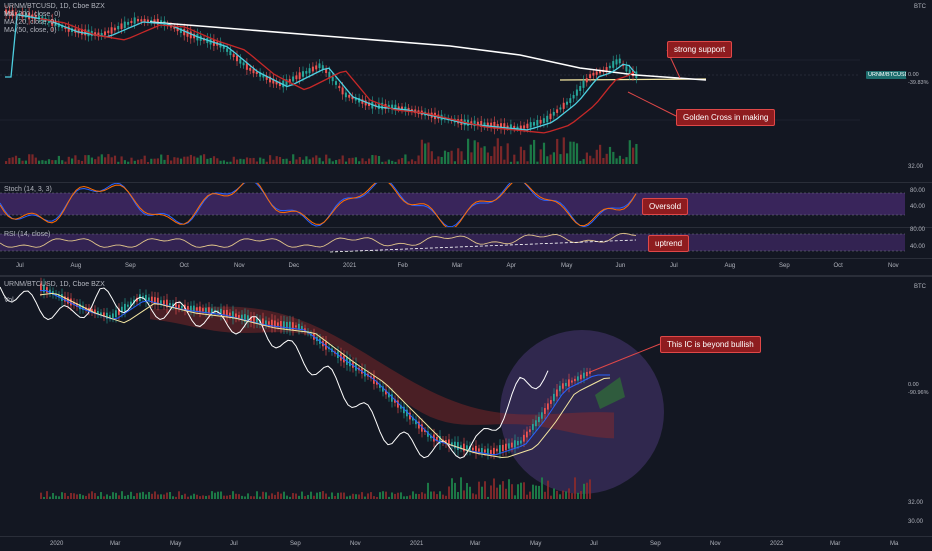 This screenshot has height=551, width=932. Describe the element at coordinates (54, 6) in the screenshot. I see `top-symbol-line: URNM/BTCUSD, 1D, Cboe BZX` at that location.